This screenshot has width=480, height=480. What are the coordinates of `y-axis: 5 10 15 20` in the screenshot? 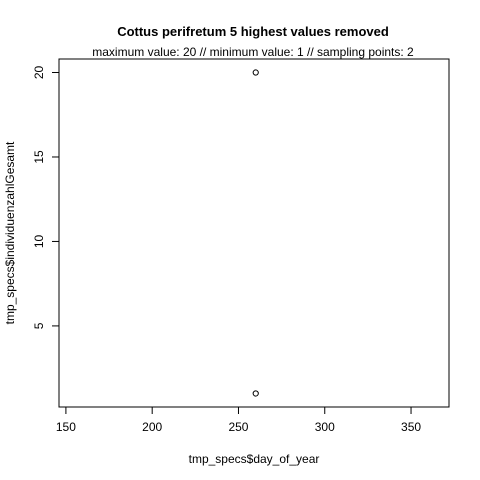 It's located at (46, 197).